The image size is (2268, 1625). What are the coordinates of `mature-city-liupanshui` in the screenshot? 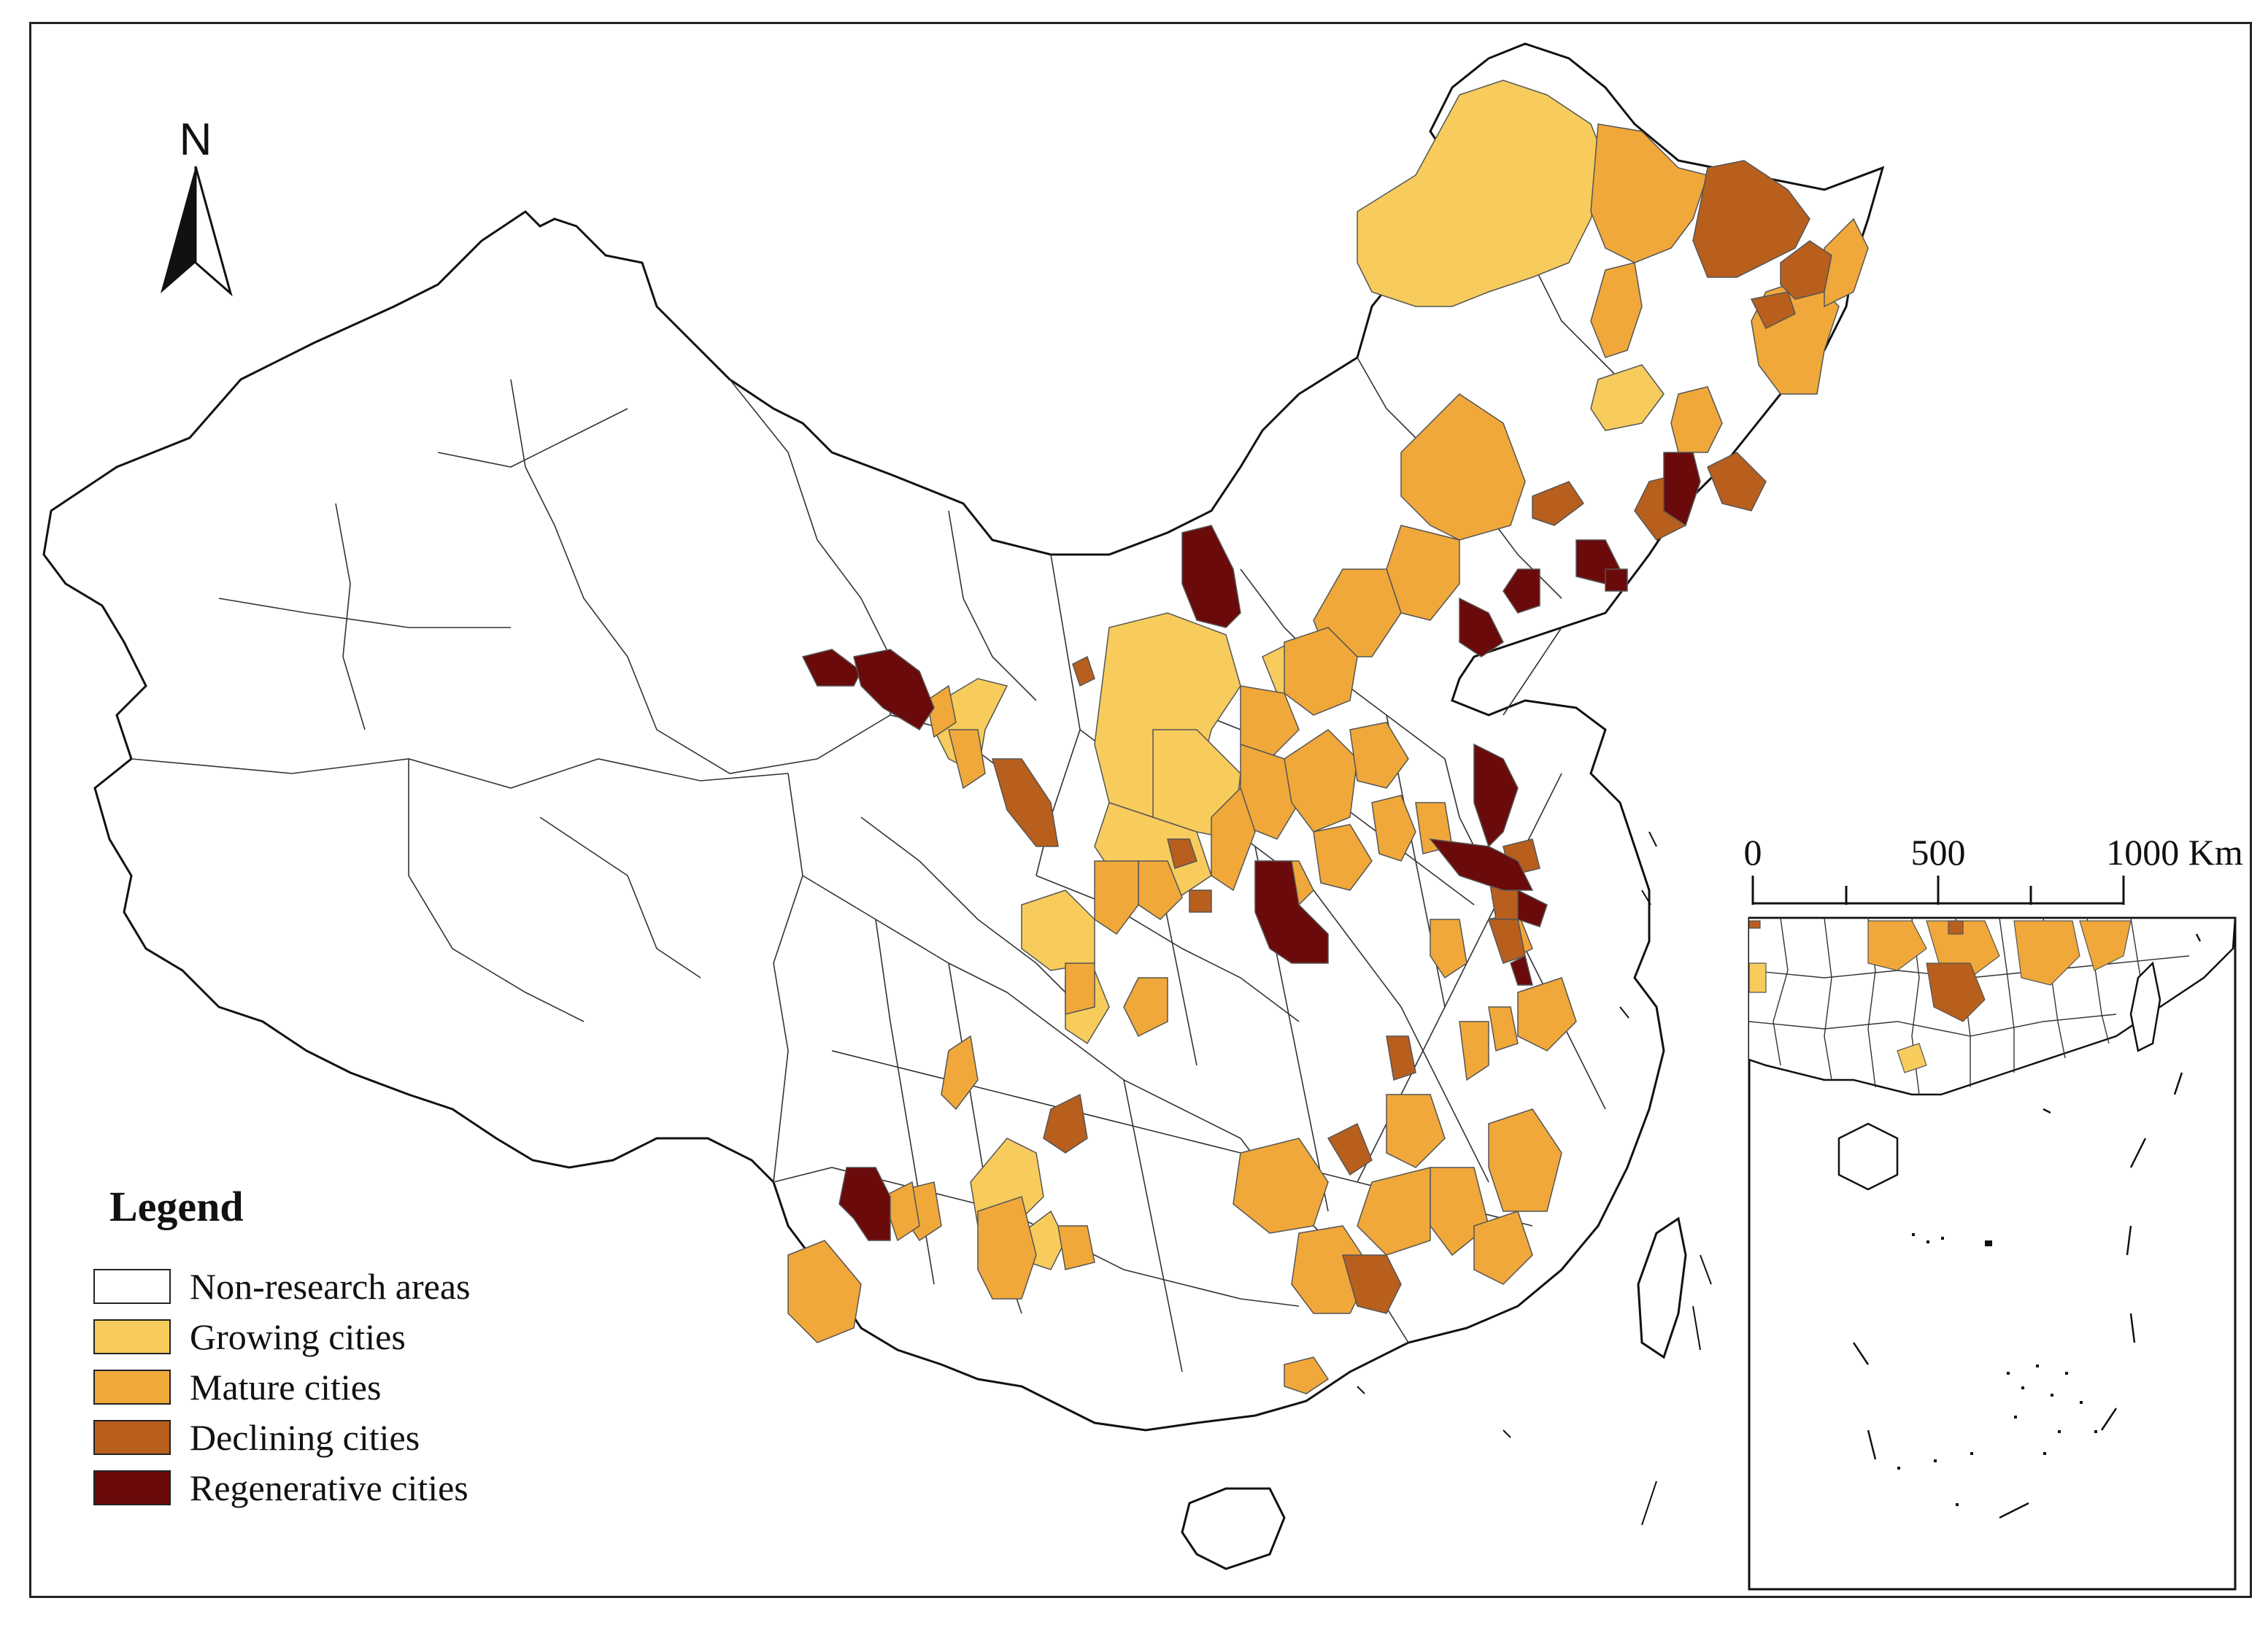 It's located at (1076, 1247).